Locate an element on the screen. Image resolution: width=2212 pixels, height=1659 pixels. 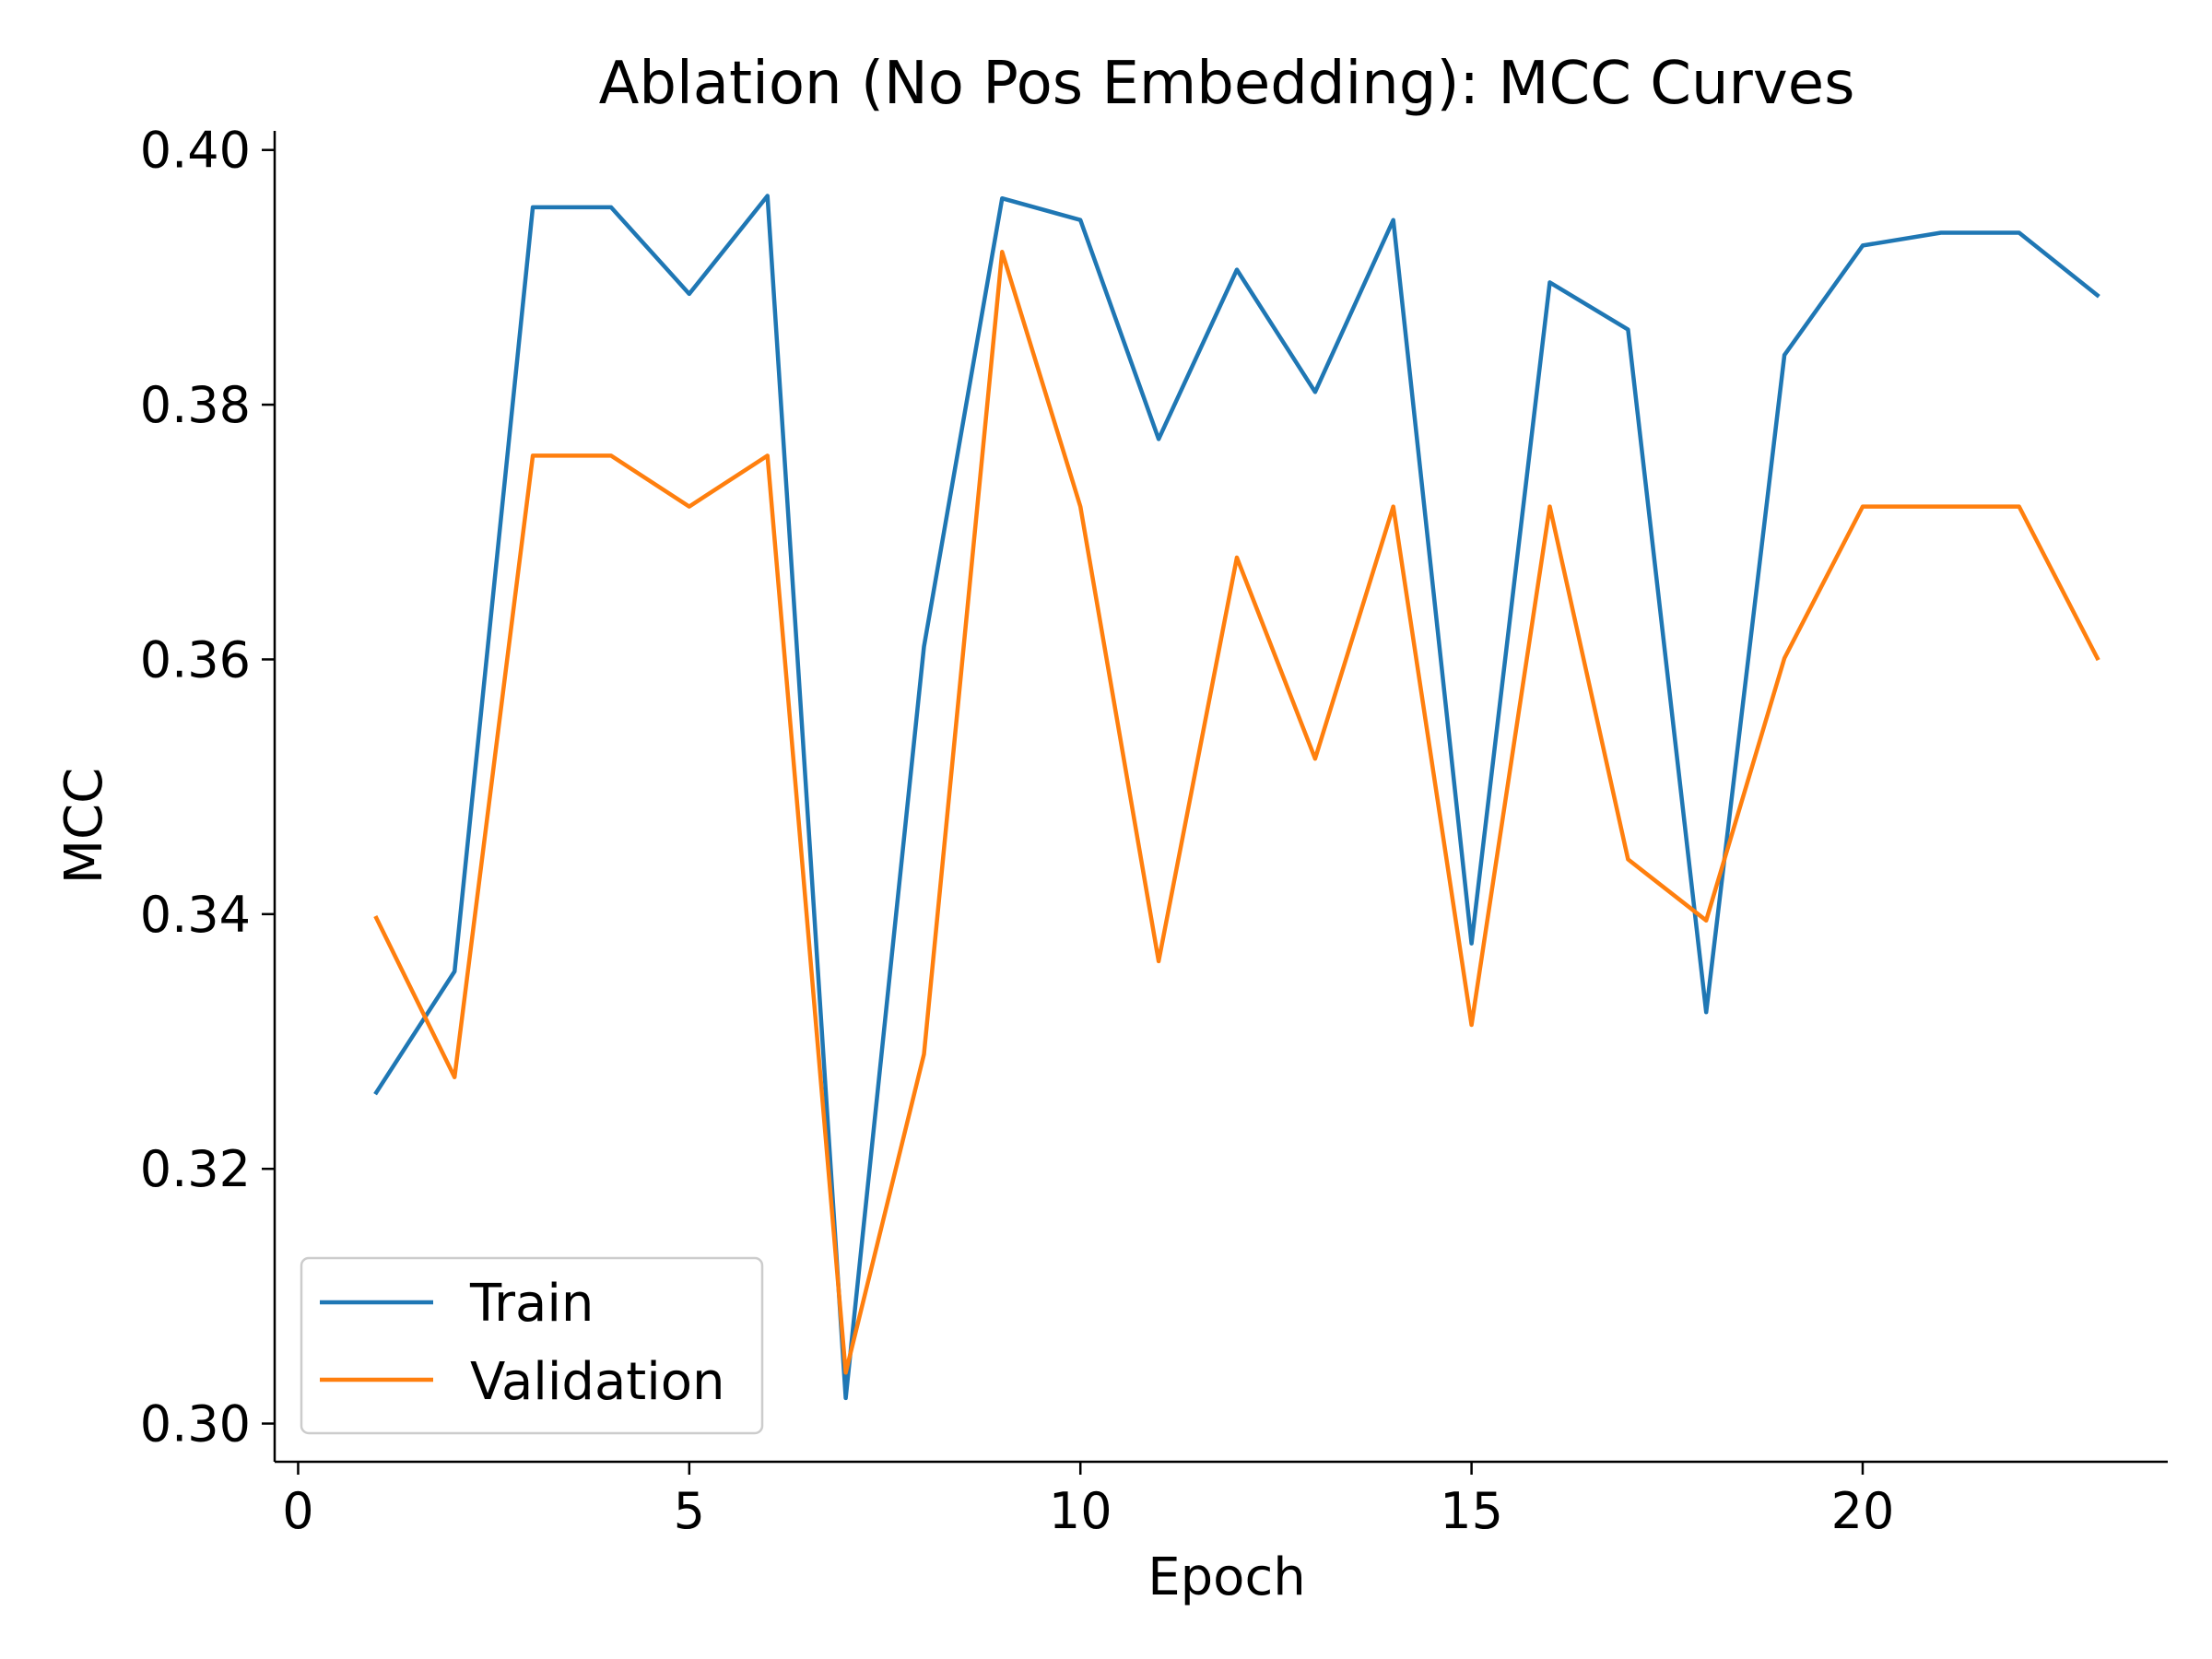
x-tick-label: 20 is located at coordinates (1863, 1511).